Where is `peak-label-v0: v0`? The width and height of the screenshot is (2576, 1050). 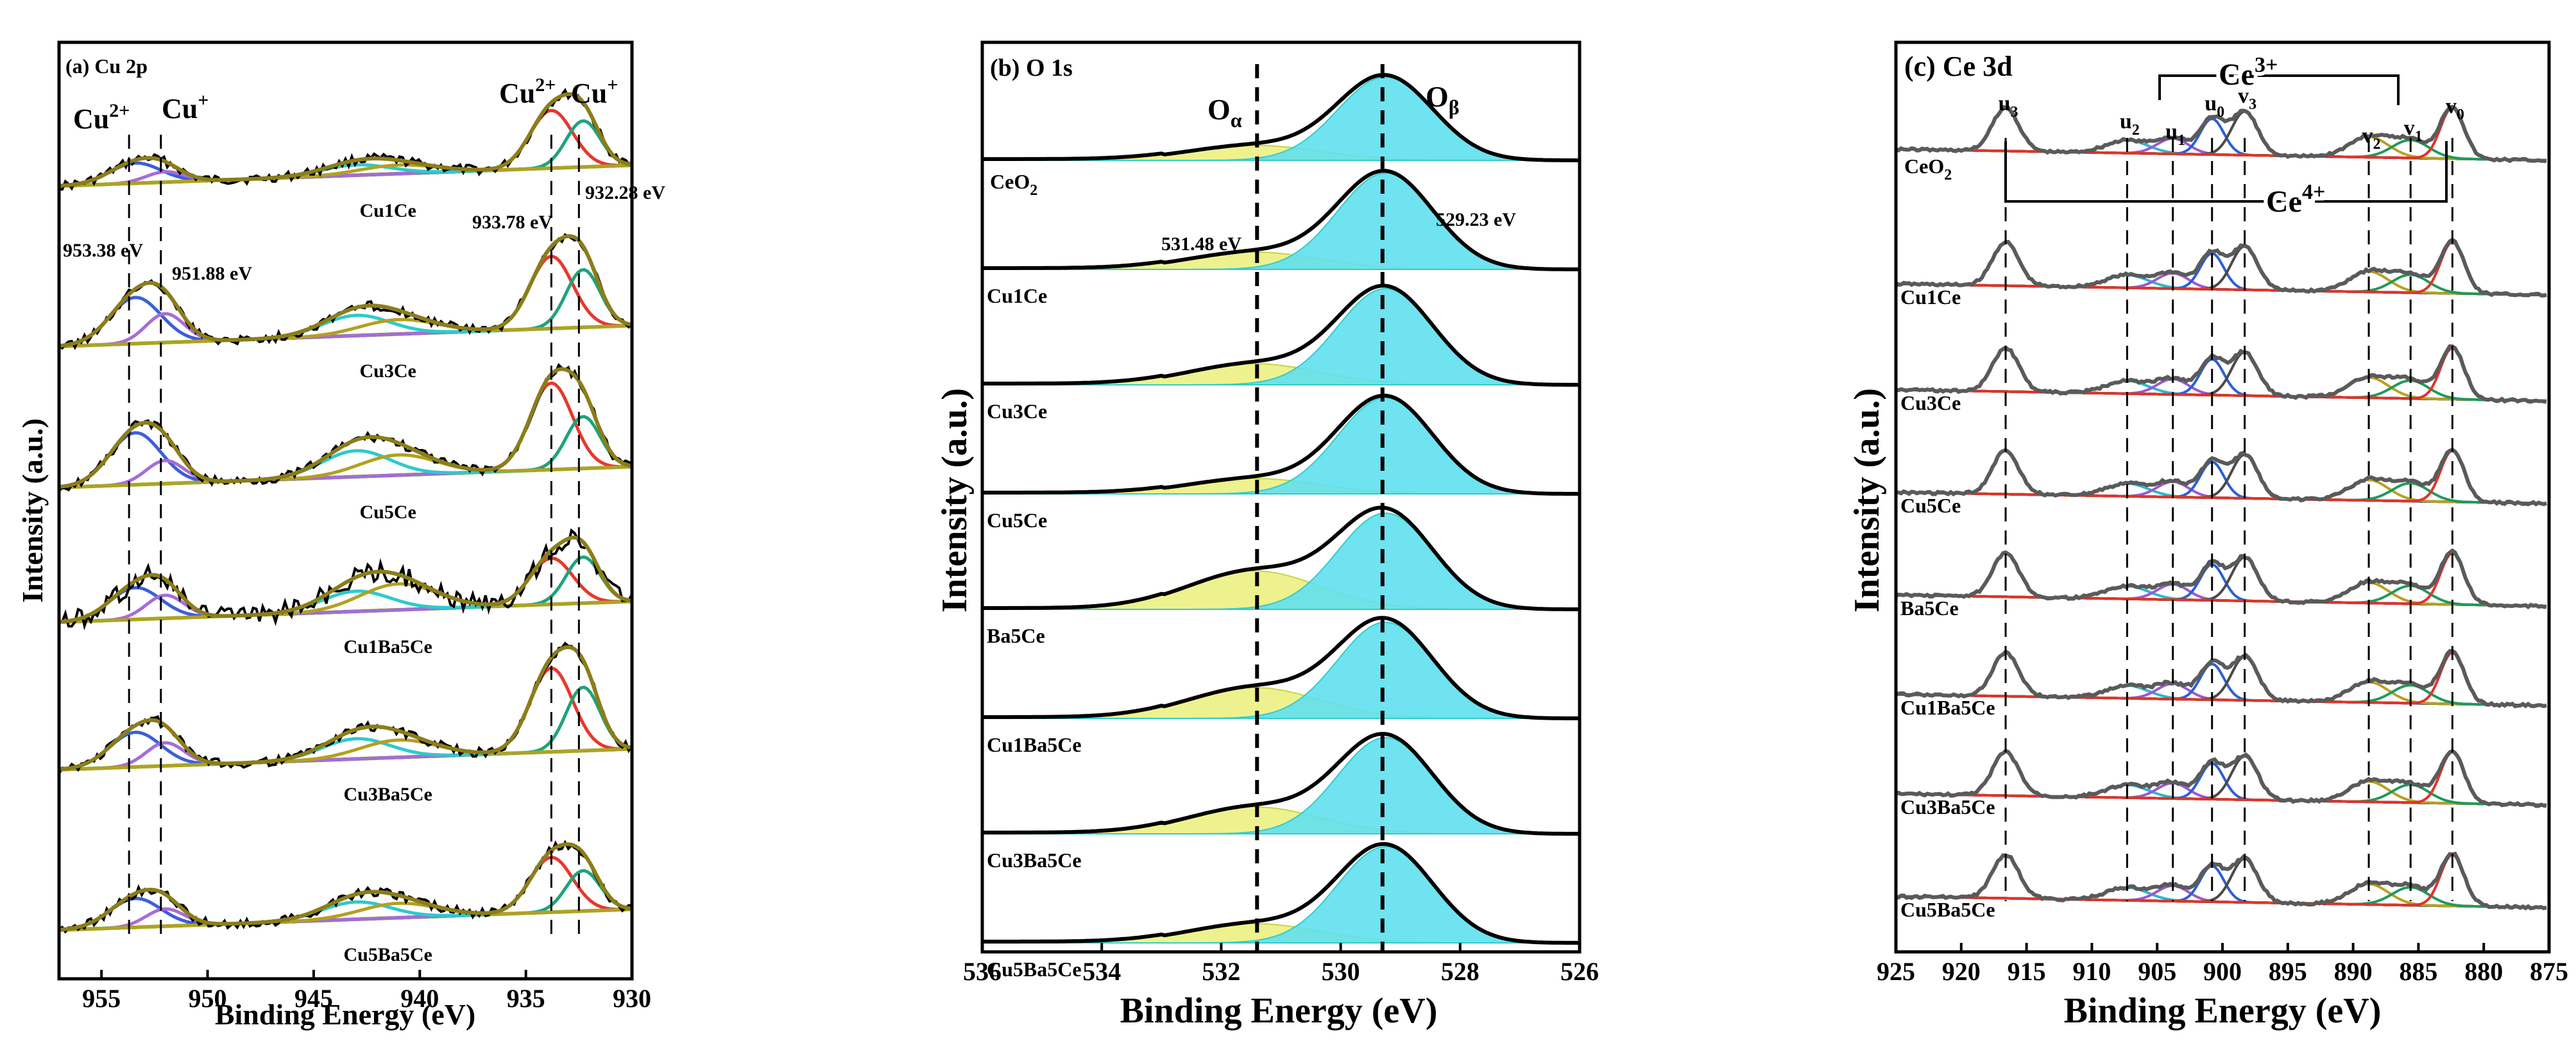 peak-label-v0: v0 is located at coordinates (2455, 108).